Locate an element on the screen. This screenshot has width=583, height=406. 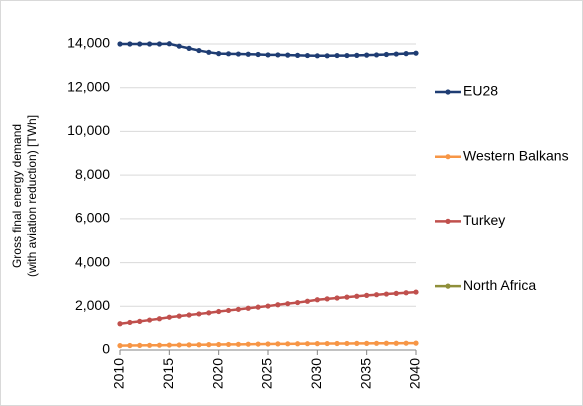
x-tick-label: 2030 is located at coordinates (316, 373).